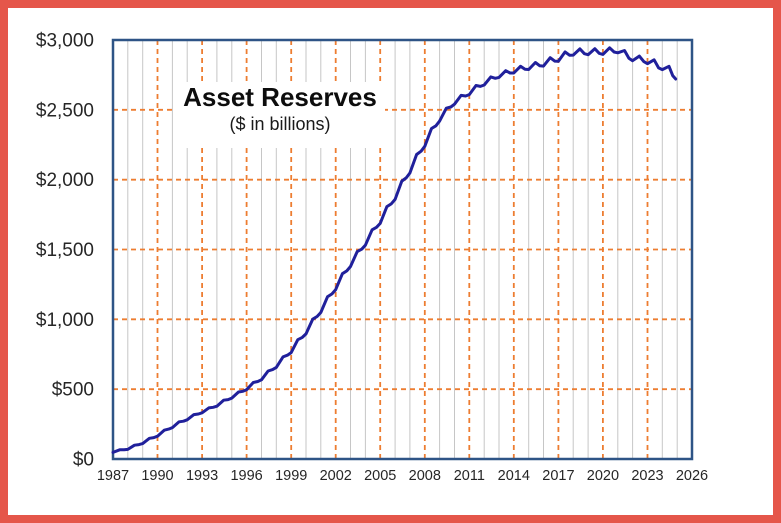  Describe the element at coordinates (336, 476) in the screenshot. I see `x-axis-tick-label: 2002` at that location.